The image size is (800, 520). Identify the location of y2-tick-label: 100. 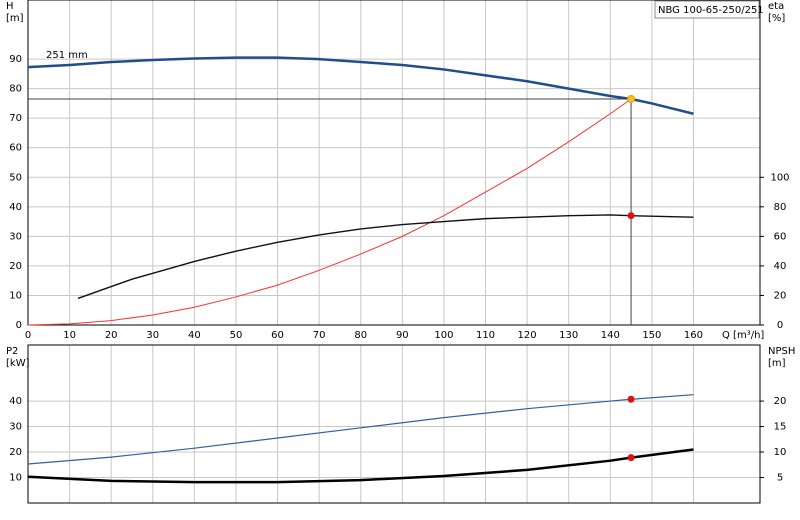
(779, 177).